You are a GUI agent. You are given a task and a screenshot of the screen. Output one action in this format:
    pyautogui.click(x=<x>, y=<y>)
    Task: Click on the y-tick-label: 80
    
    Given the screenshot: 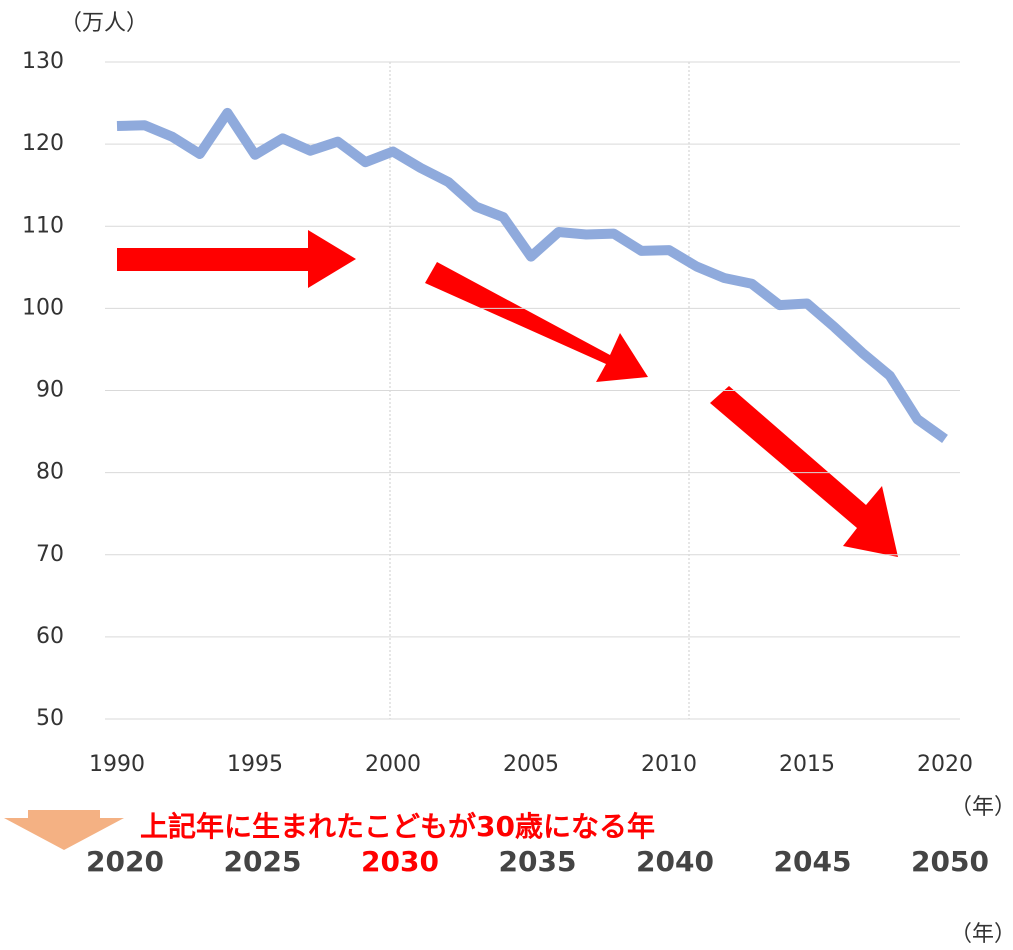 What is the action you would take?
    pyautogui.click(x=50, y=472)
    